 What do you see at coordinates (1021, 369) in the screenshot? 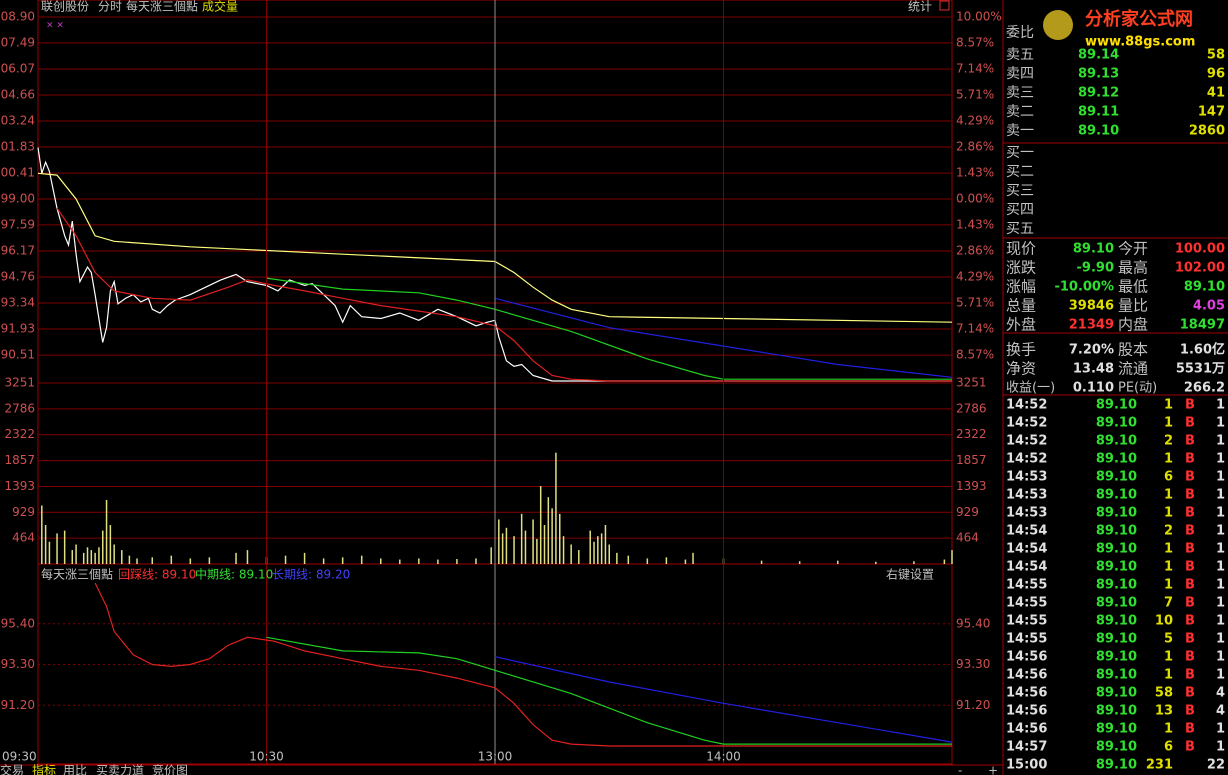
I see `quote-label: 净资` at bounding box center [1021, 369].